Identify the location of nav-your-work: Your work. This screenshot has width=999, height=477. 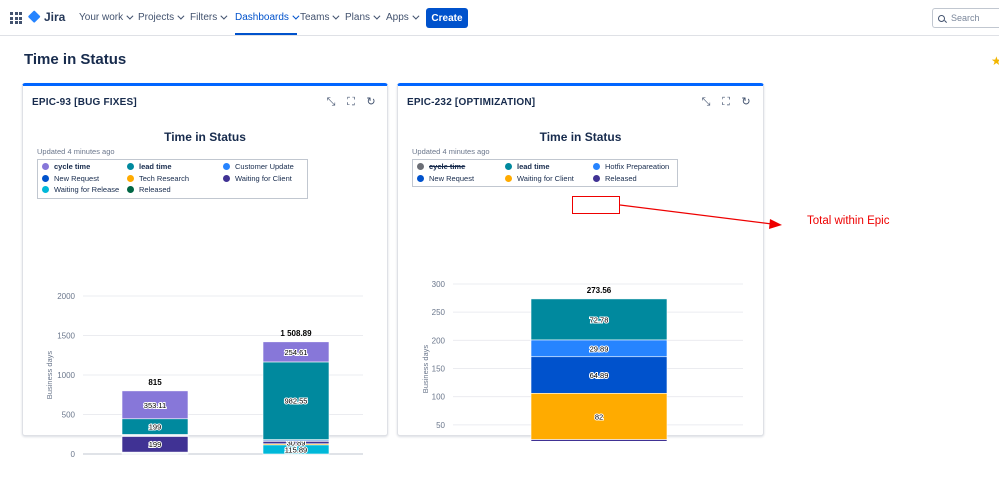
(106, 17).